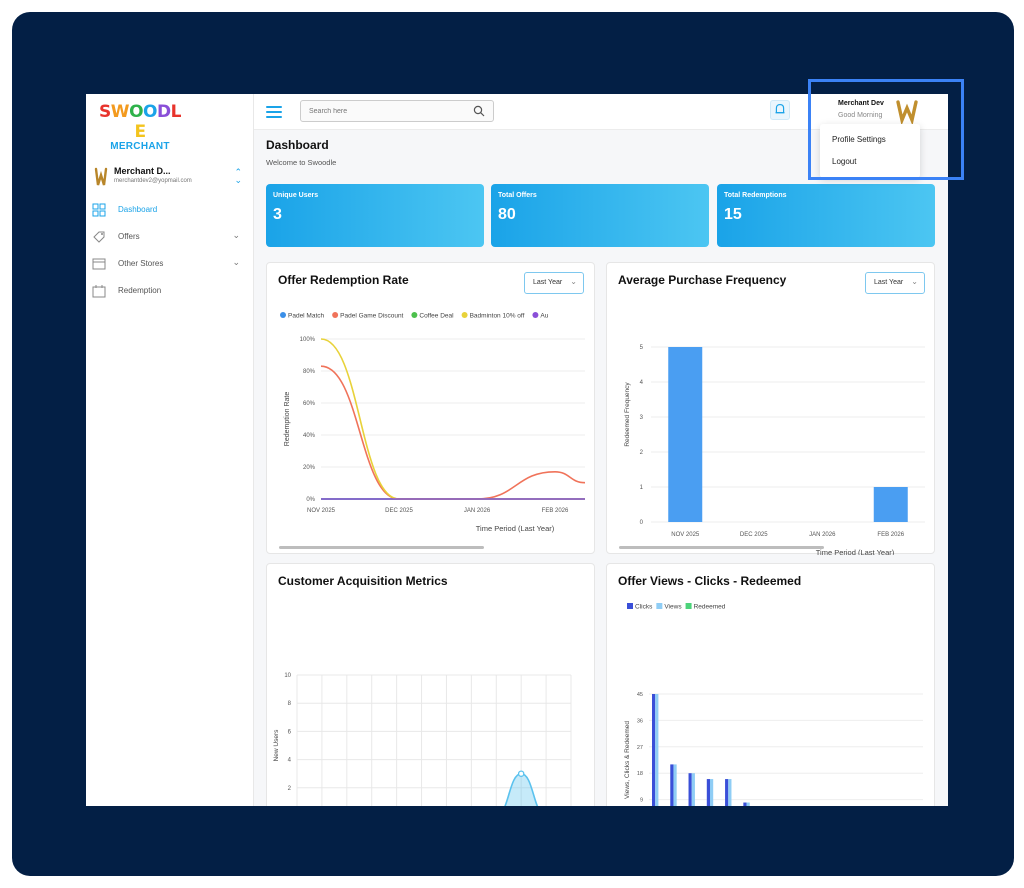 This screenshot has width=1024, height=888. Describe the element at coordinates (859, 139) in the screenshot. I see `profile-settings-item: Profile Settings` at that location.